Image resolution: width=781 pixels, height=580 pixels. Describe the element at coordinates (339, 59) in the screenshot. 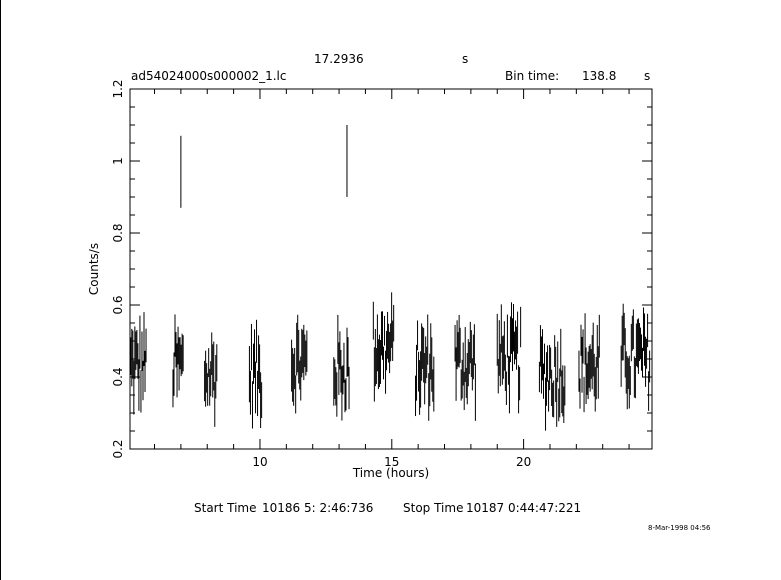

I see `header-value: 17.2936` at that location.